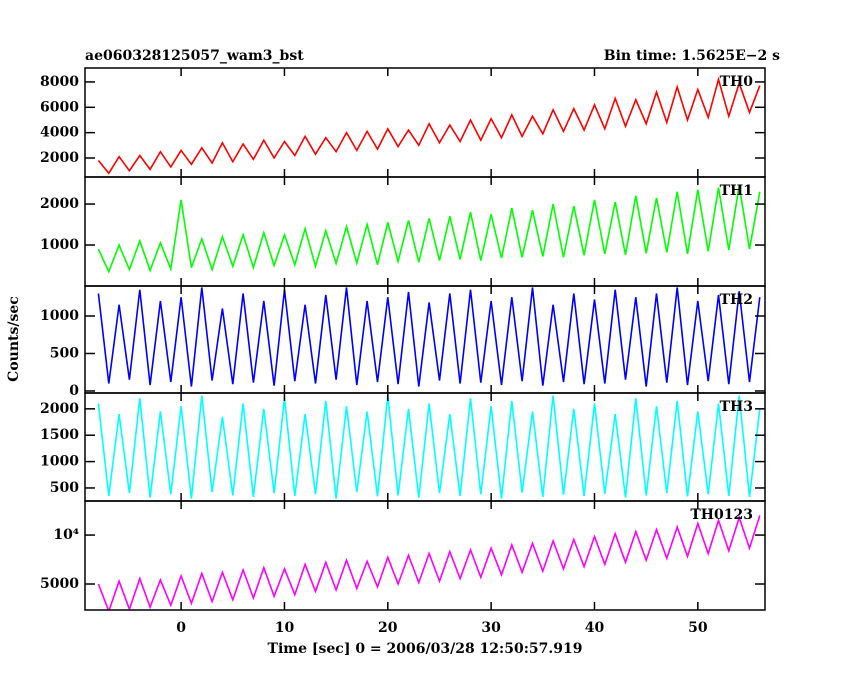 The height and width of the screenshot is (680, 850). I want to click on x-tick-label: 10, so click(285, 628).